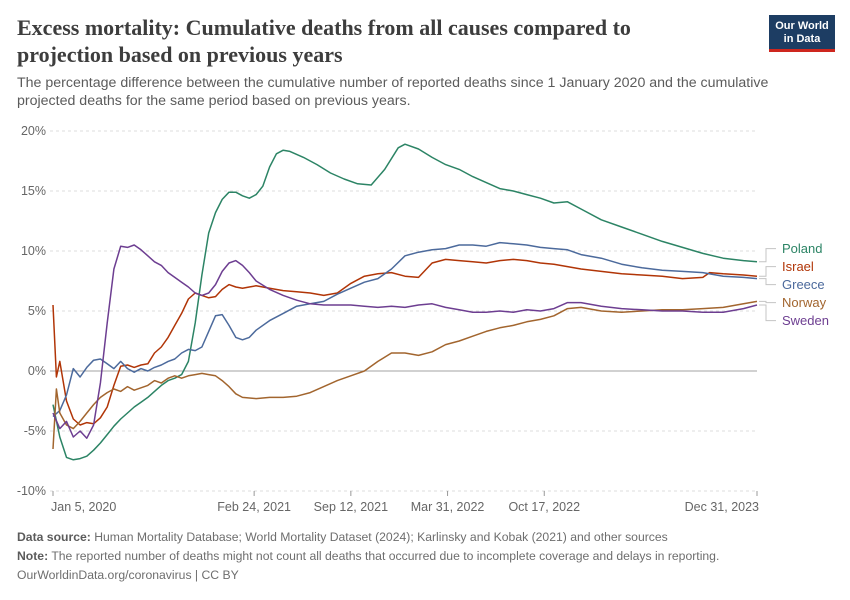  I want to click on legend-label-sweden: Sweden, so click(805, 320).